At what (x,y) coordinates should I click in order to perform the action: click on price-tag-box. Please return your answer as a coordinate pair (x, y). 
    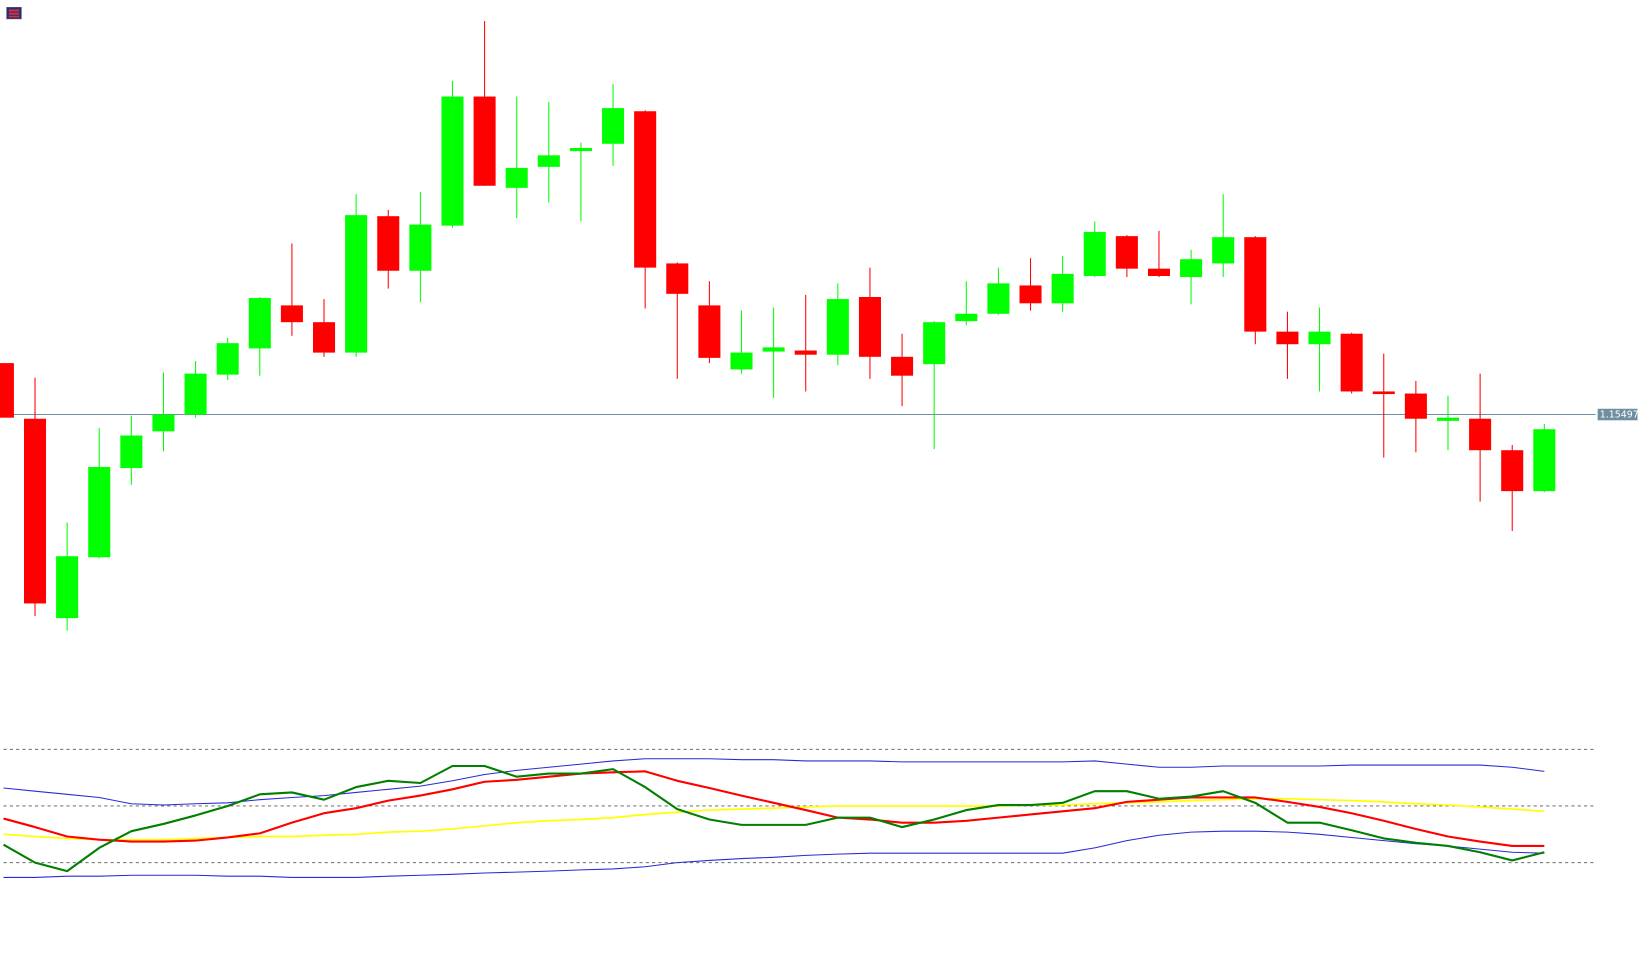
    Looking at the image, I should click on (1617, 414).